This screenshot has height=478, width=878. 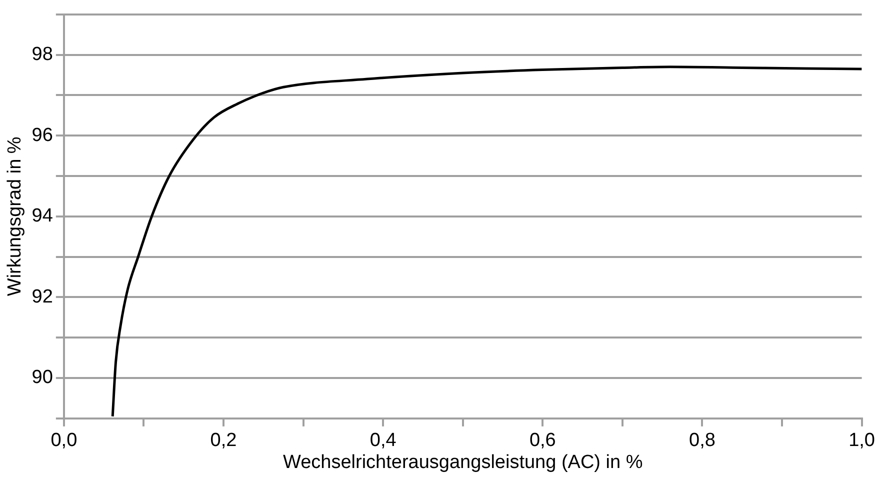 What do you see at coordinates (43, 216) in the screenshot?
I see `y-tick-label: 94` at bounding box center [43, 216].